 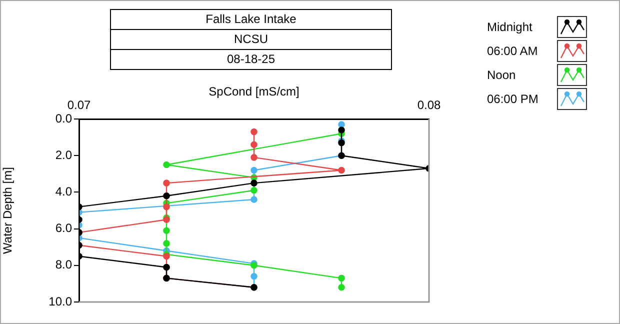 What do you see at coordinates (79, 105) in the screenshot?
I see `x-tick-label: 0.07` at bounding box center [79, 105].